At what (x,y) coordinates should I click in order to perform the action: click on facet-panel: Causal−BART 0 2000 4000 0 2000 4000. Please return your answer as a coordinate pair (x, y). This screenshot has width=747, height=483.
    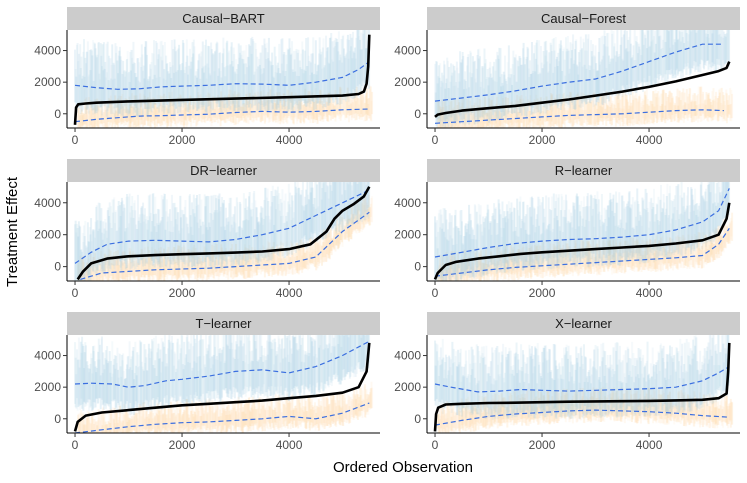
    Looking at the image, I should click on (207, 77).